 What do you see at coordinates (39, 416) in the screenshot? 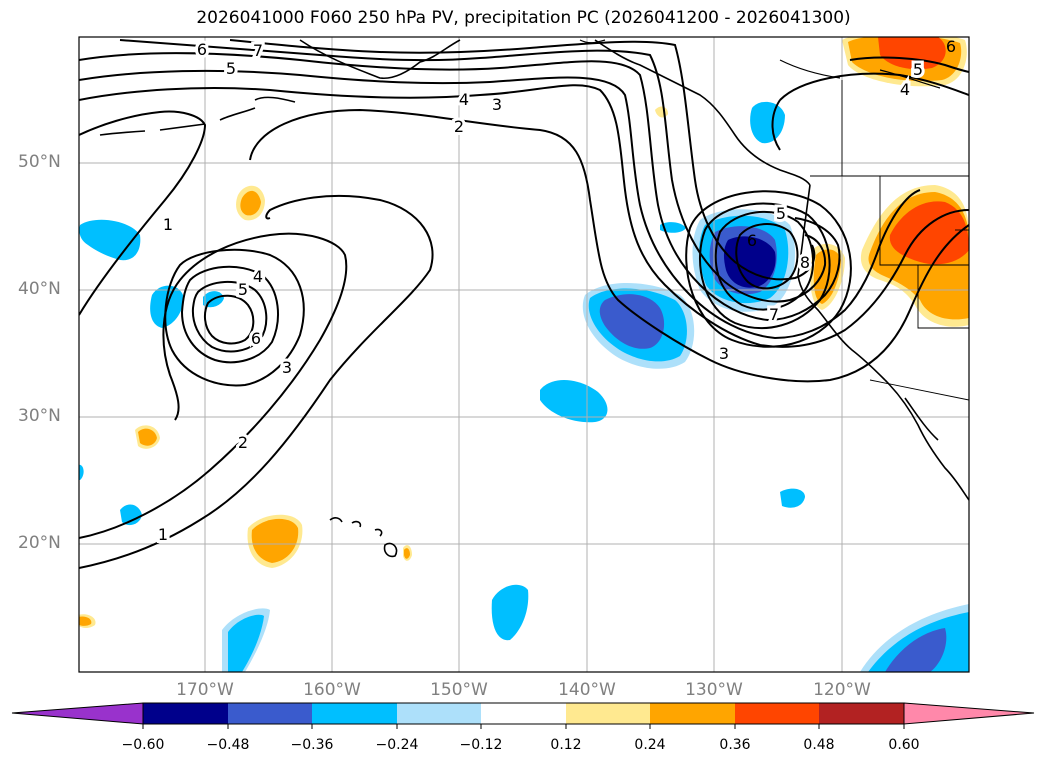
I see `lat-label: 30°N` at bounding box center [39, 416].